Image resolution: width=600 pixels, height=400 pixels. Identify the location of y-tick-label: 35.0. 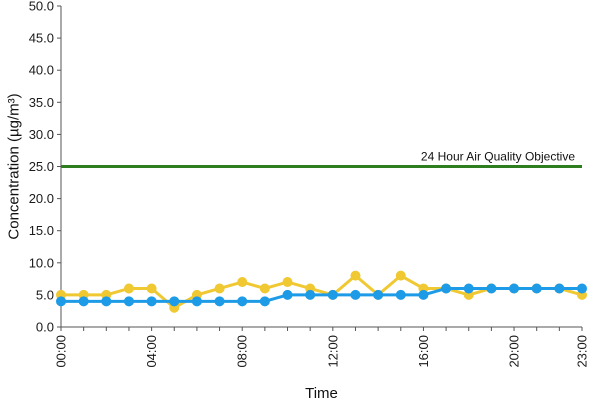
(41, 102).